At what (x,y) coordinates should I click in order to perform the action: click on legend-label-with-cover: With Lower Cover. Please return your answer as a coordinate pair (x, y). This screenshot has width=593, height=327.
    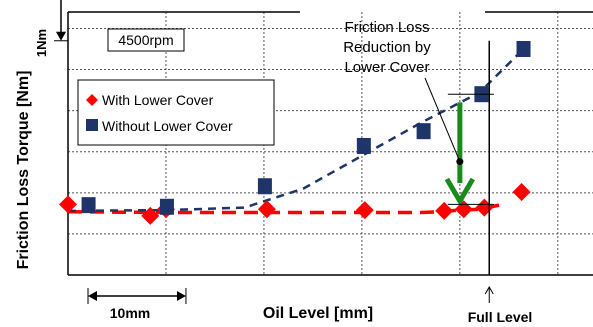
    Looking at the image, I should click on (158, 100).